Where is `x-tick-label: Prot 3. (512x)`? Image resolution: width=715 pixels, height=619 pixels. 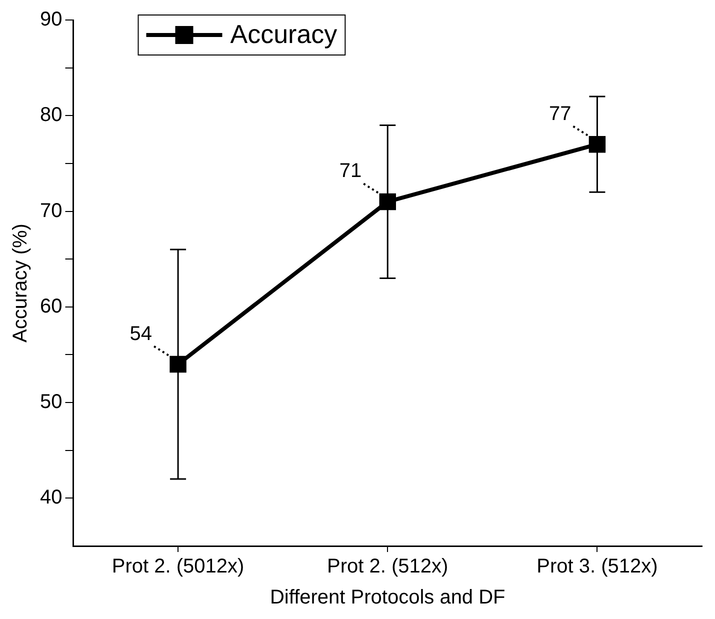 x-tick-label: Prot 3. (512x) is located at coordinates (597, 567).